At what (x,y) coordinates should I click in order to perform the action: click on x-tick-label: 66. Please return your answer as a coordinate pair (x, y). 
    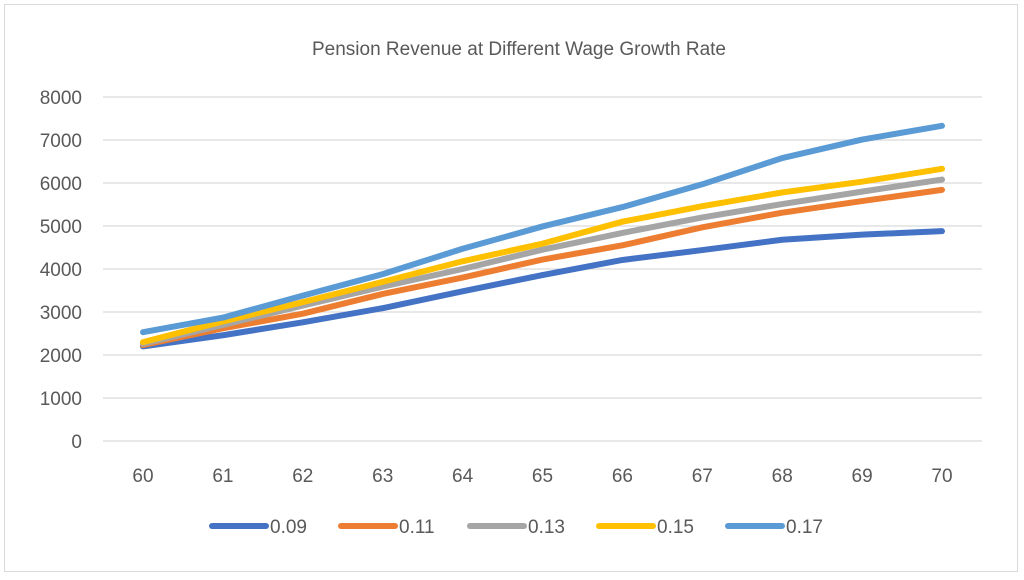
    Looking at the image, I should click on (622, 476).